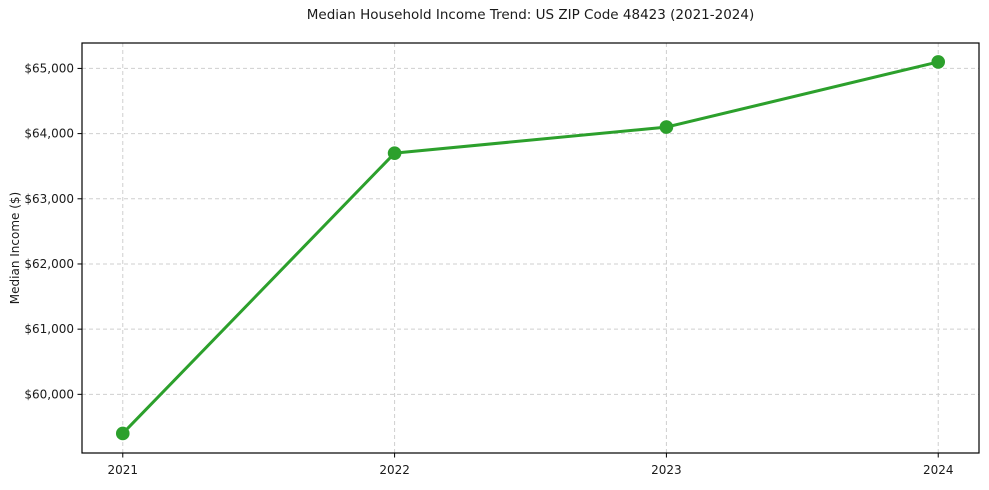 This screenshot has height=490, width=989. What do you see at coordinates (394, 153) in the screenshot?
I see `data-point-2022` at bounding box center [394, 153].